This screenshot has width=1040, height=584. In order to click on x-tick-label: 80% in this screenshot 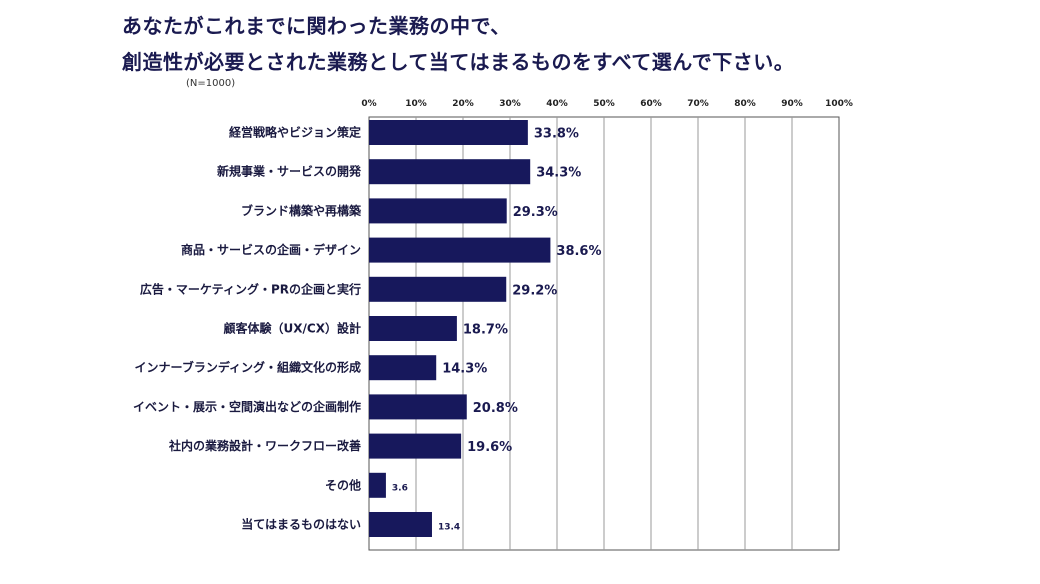, I will do `click(745, 104)`.